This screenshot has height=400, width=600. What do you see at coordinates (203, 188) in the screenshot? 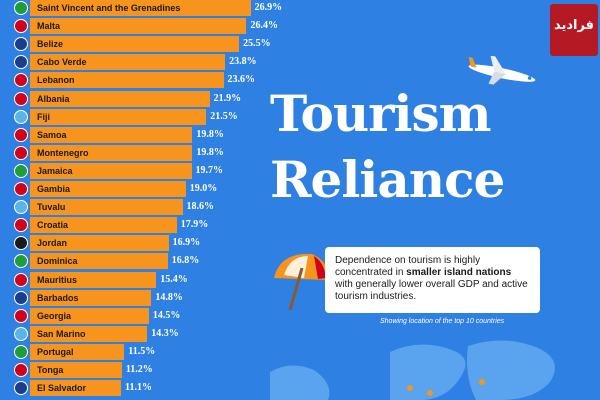
I see `bar-value-label: 19.0%` at bounding box center [203, 188].